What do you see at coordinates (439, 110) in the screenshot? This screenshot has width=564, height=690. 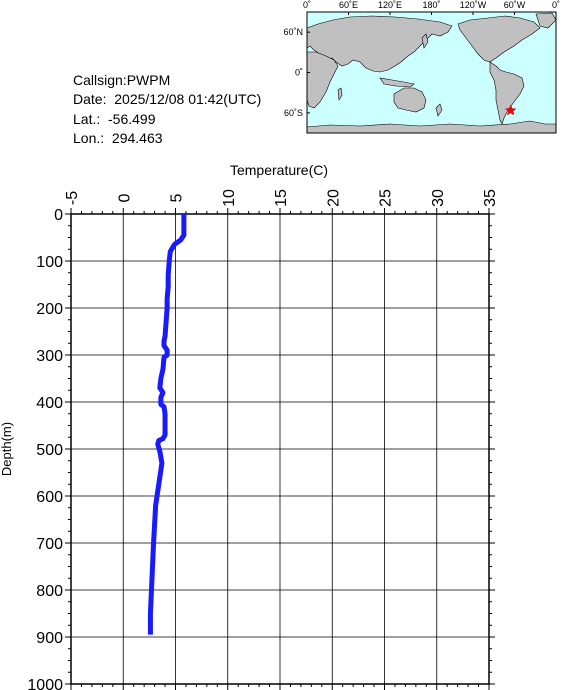 I see `land-new-zealand` at bounding box center [439, 110].